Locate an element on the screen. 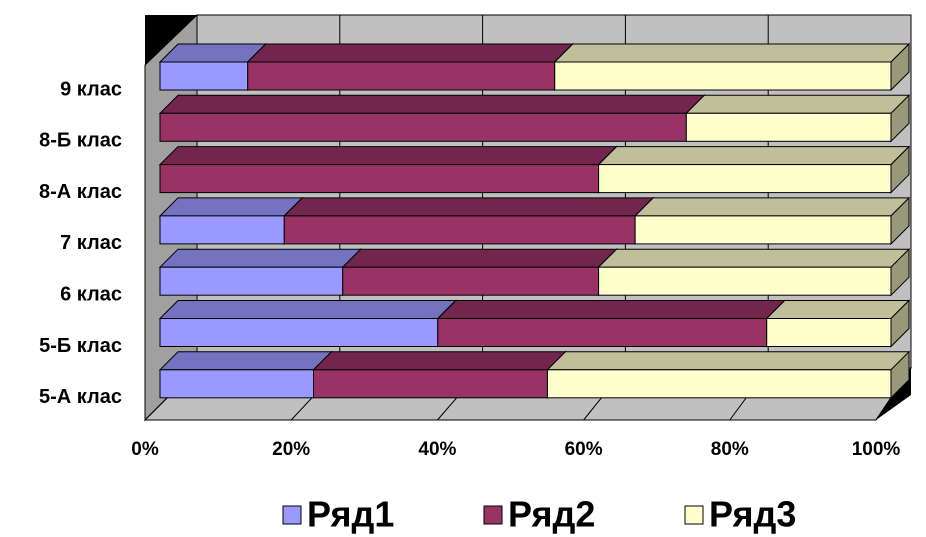 The width and height of the screenshot is (926, 537). legend-label: Ряд1 is located at coordinates (350, 514).